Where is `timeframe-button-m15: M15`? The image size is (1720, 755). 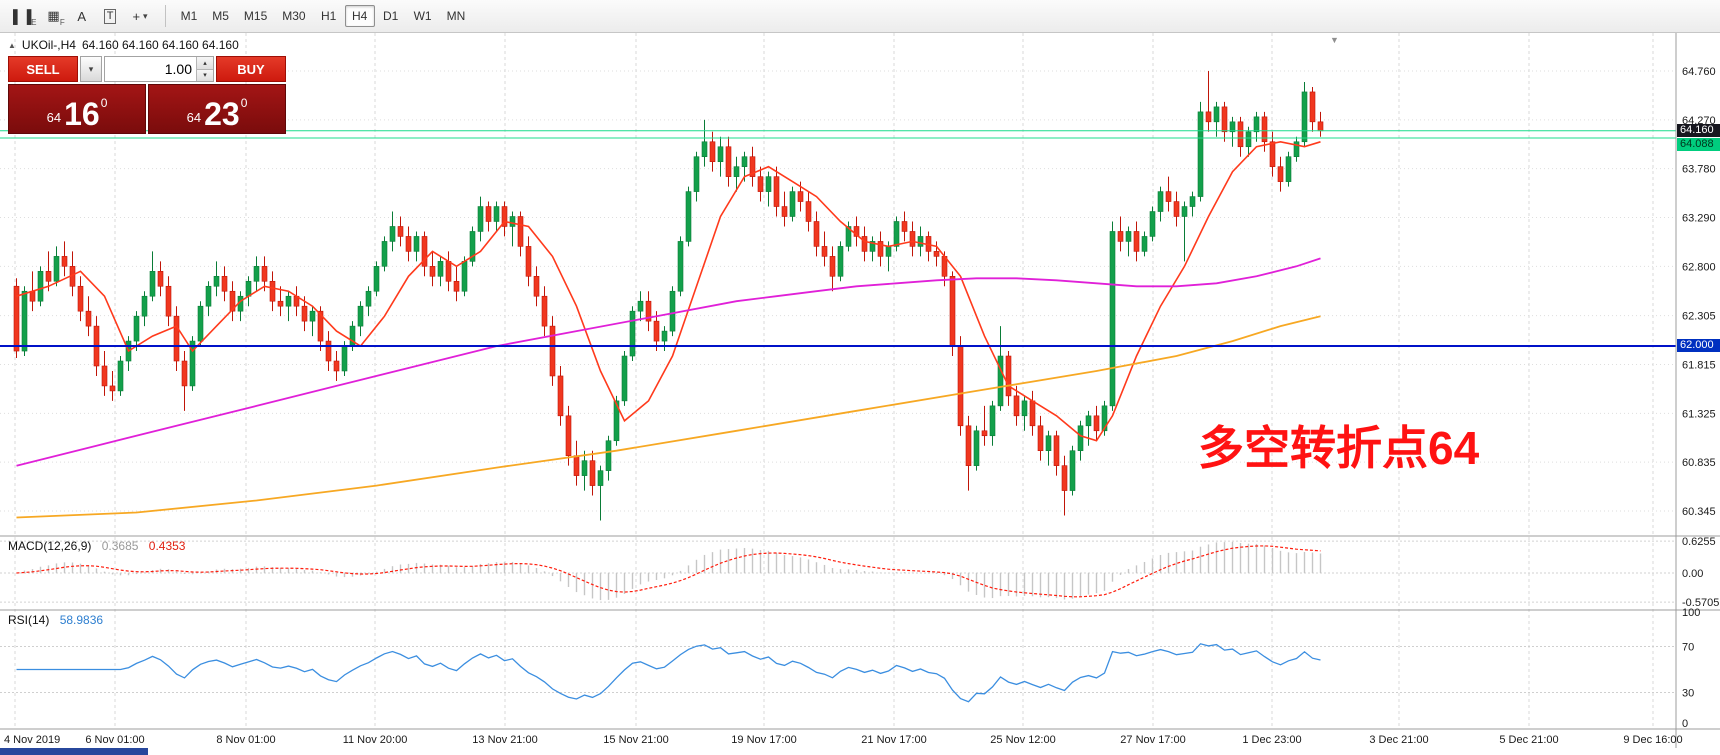
timeframe-button-m15: M15 is located at coordinates (255, 16).